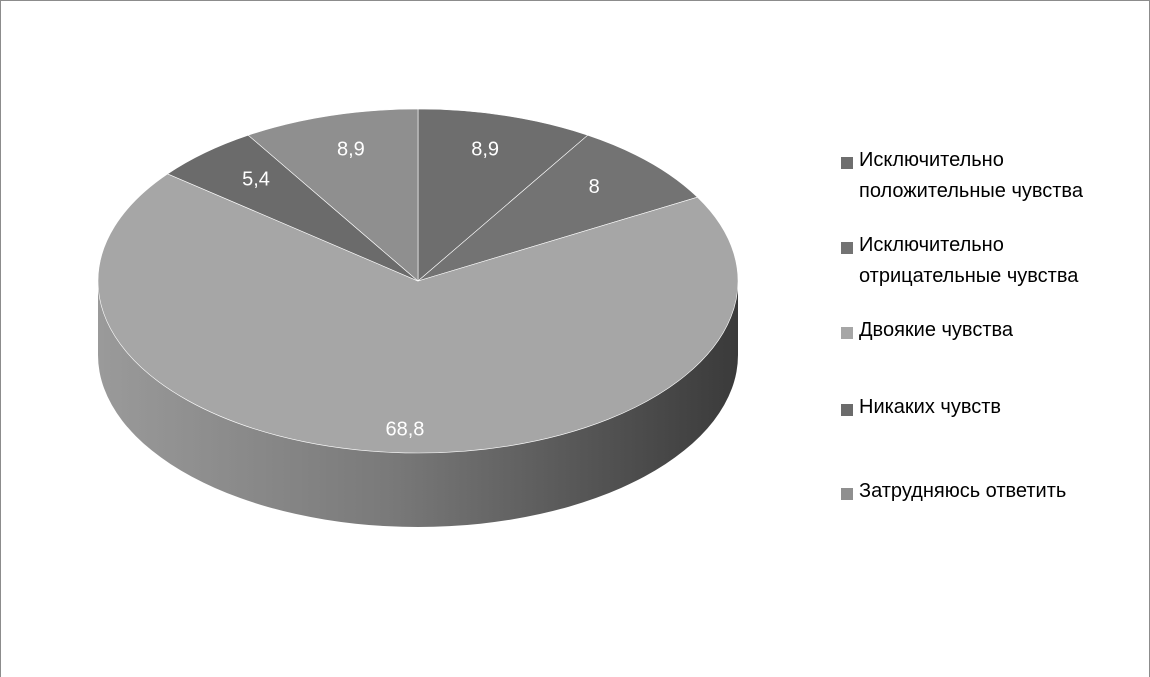  I want to click on legend-label: Никаких чувств, so click(930, 407).